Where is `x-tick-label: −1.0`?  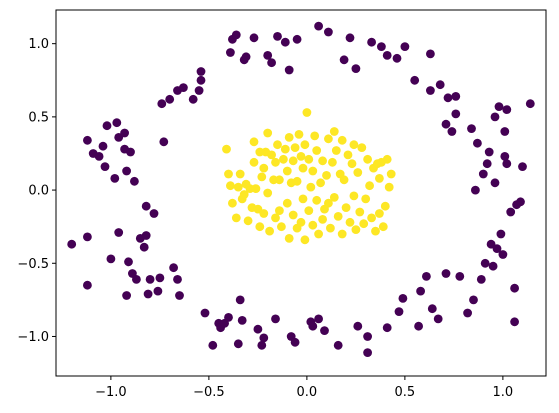
x-tick-label: −1.0 is located at coordinates (111, 392).